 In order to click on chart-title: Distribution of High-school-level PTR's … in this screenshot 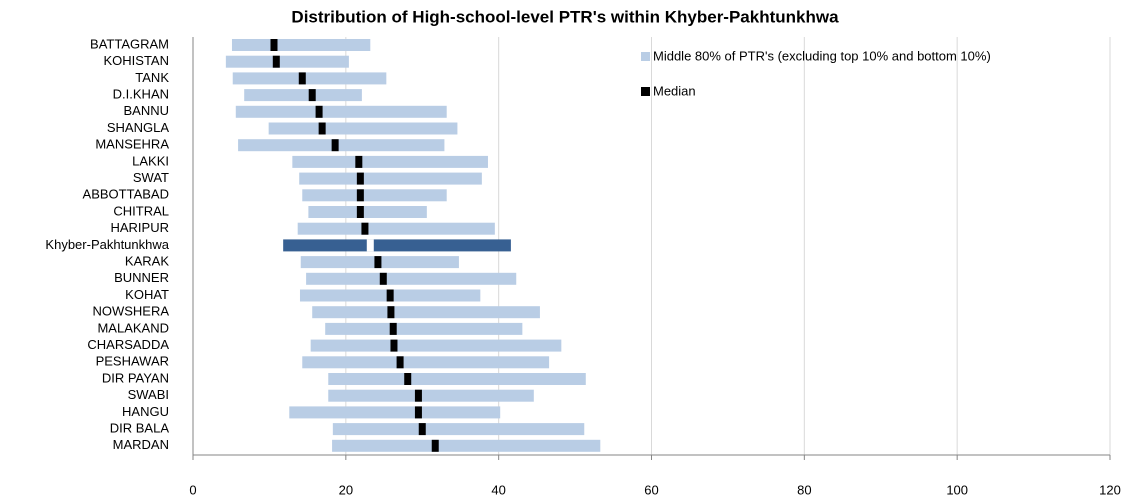, I will do `click(565, 16)`.